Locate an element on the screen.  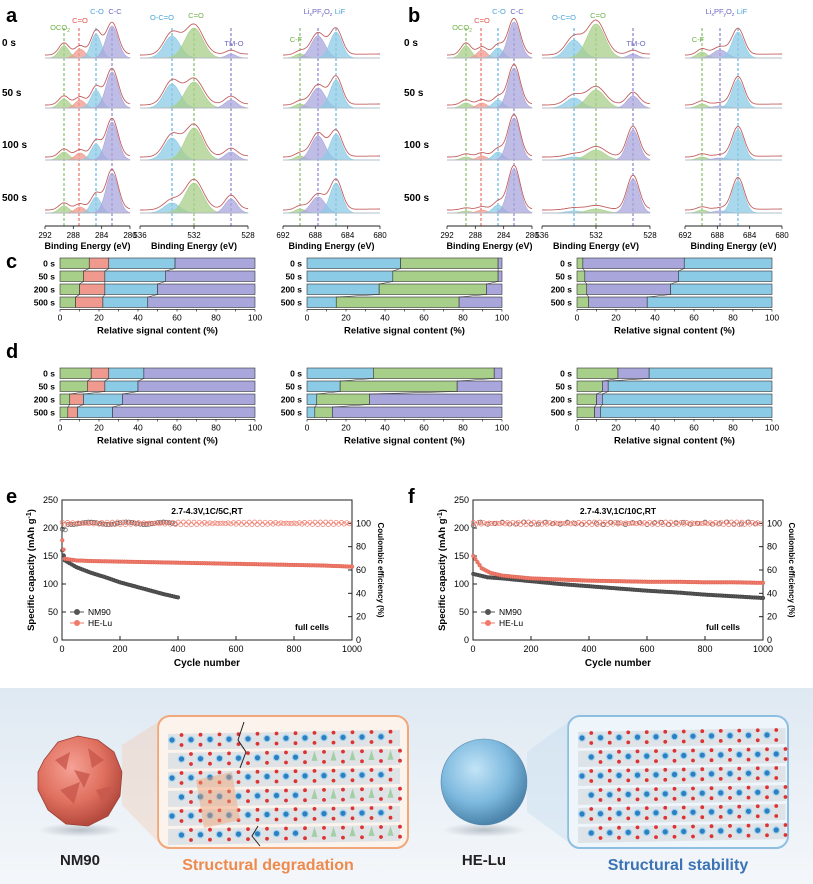
peak-label: C-C is located at coordinates (517, 11).